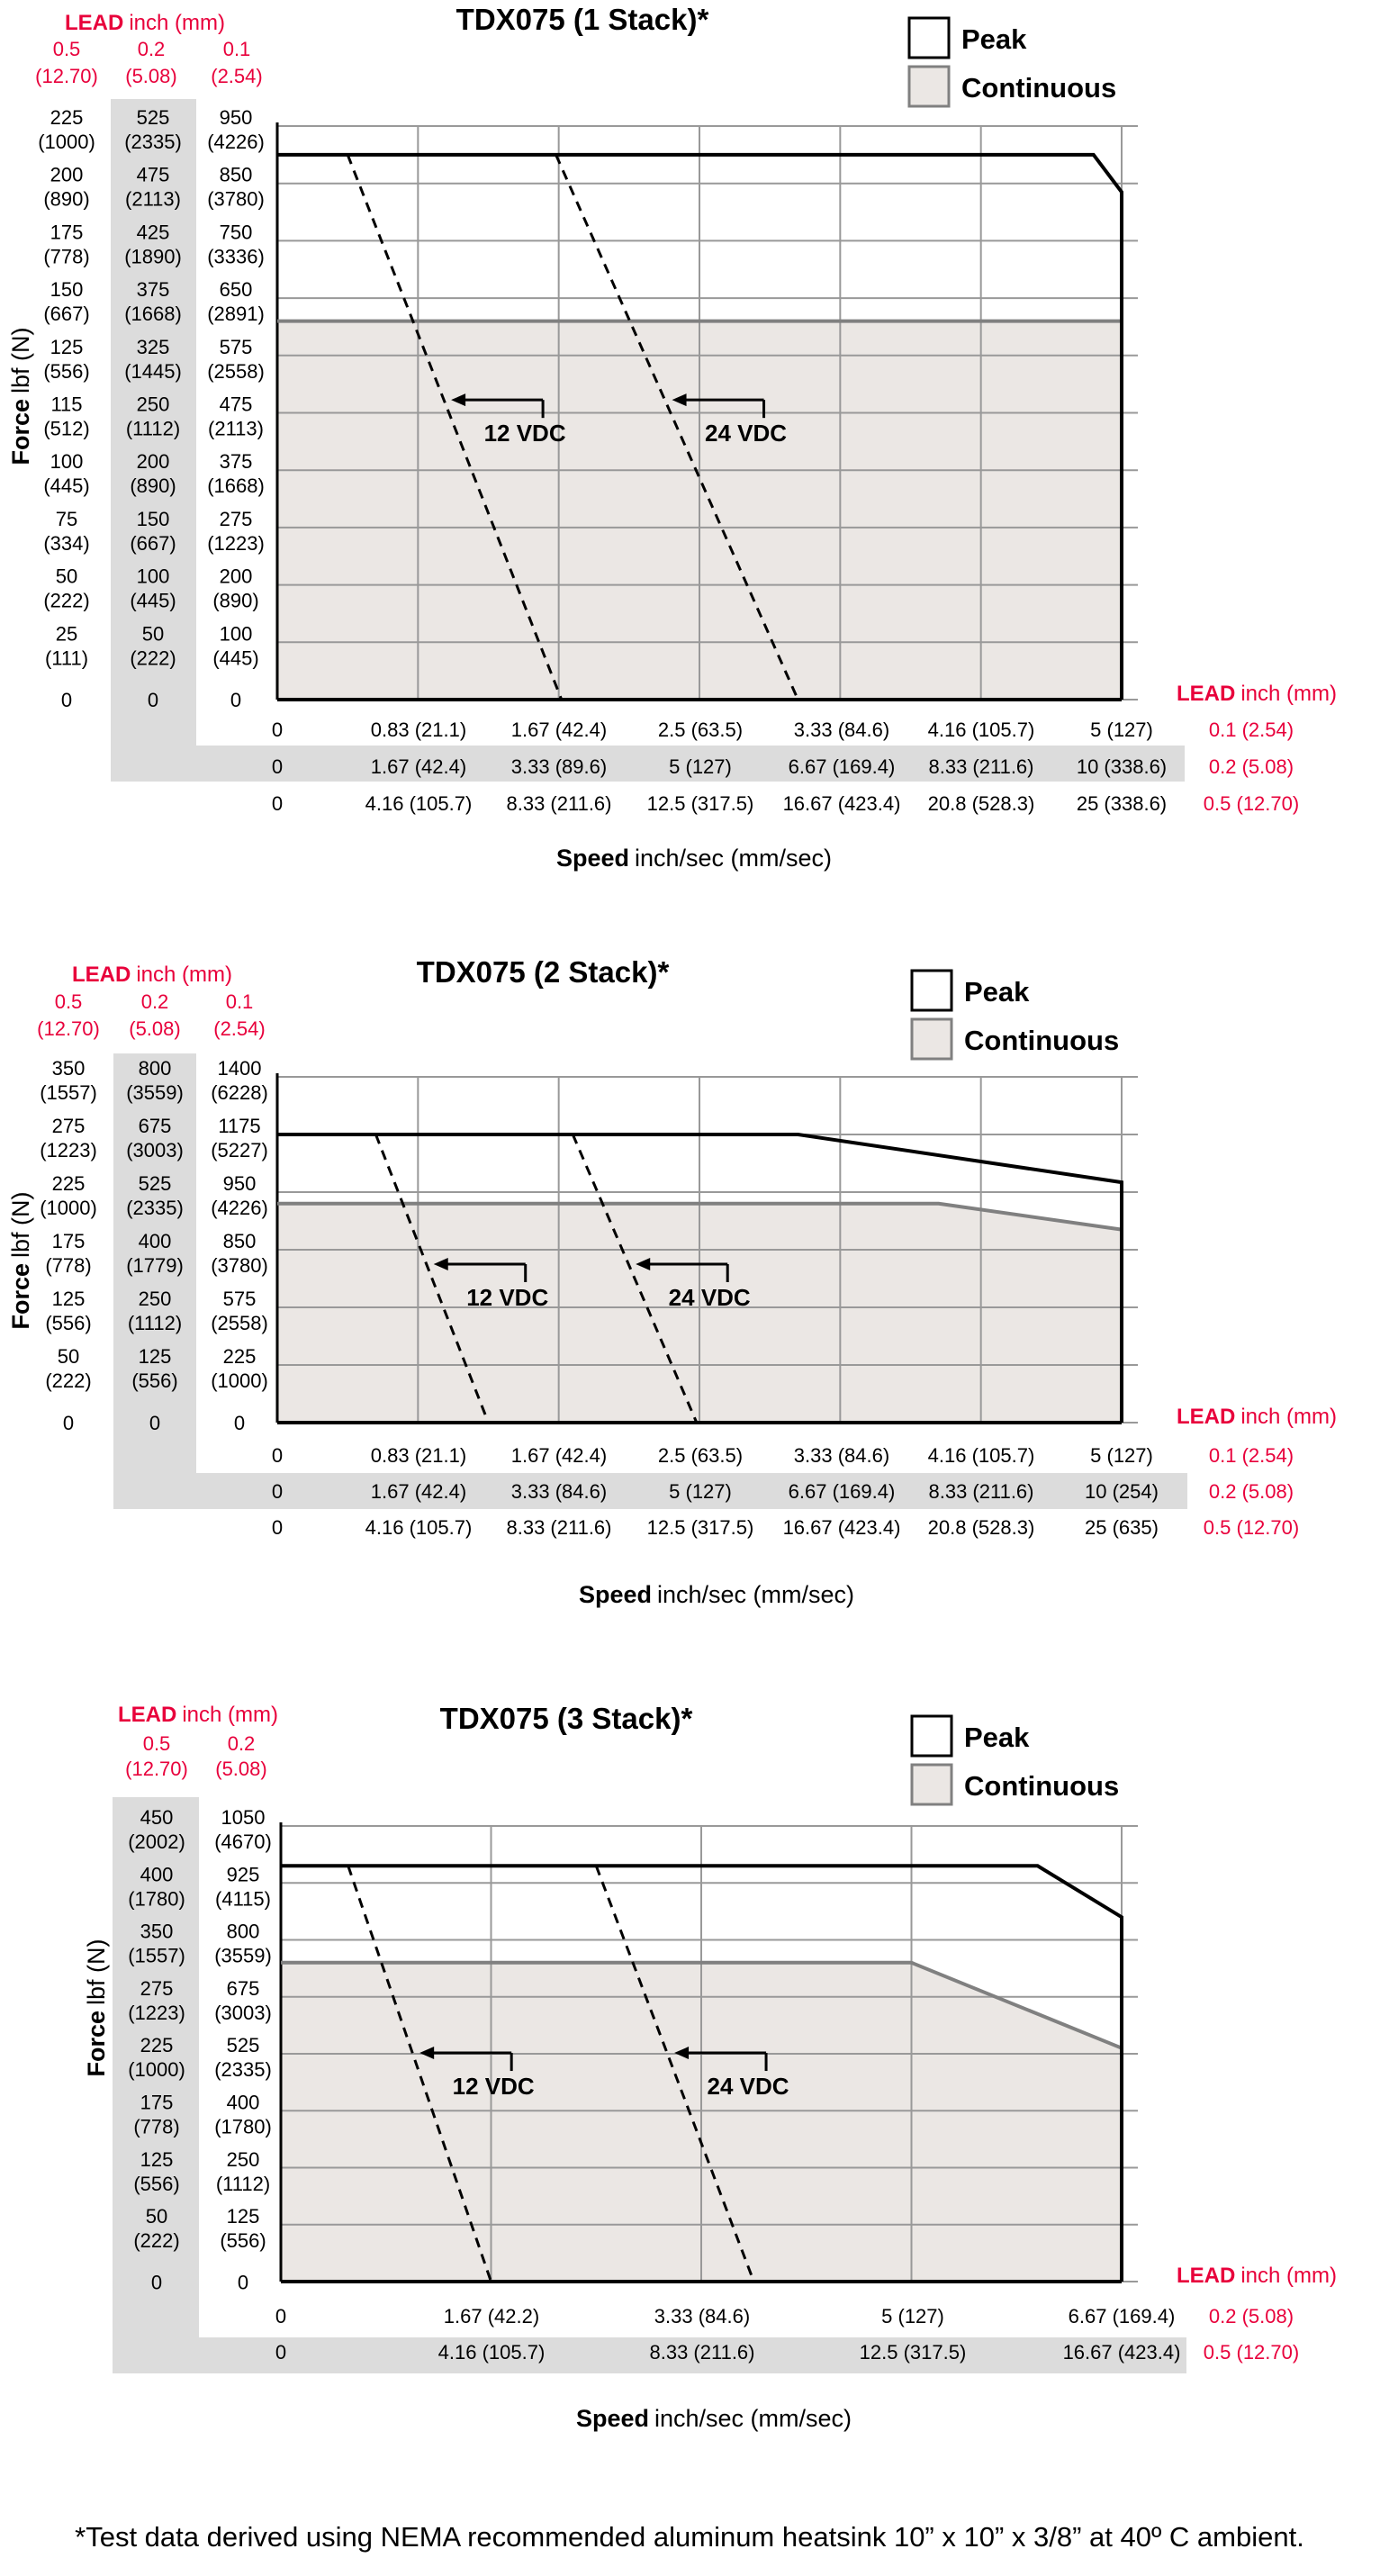 The image size is (1380, 2576). I want to click on y-tick-label: 525(2335), so click(243, 2057).